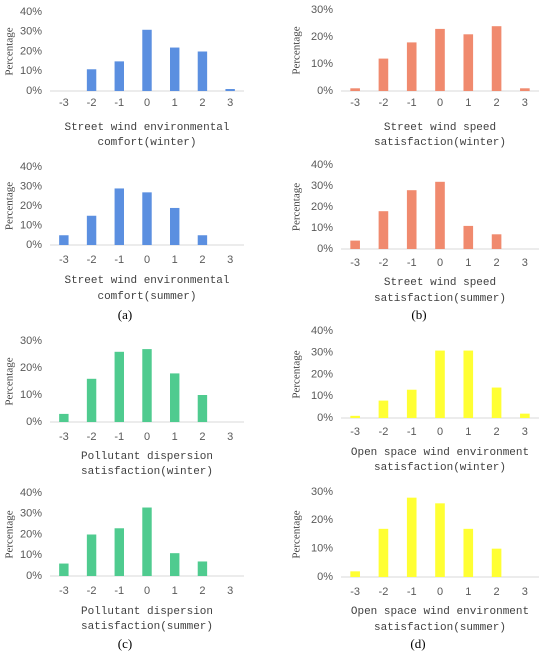 Image resolution: width=550 pixels, height=659 pixels. I want to click on x-axis-title: satisfaction(winter), so click(440, 468).